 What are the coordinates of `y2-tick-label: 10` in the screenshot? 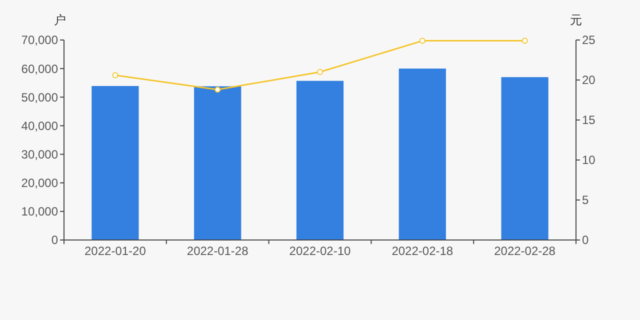 It's located at (589, 160).